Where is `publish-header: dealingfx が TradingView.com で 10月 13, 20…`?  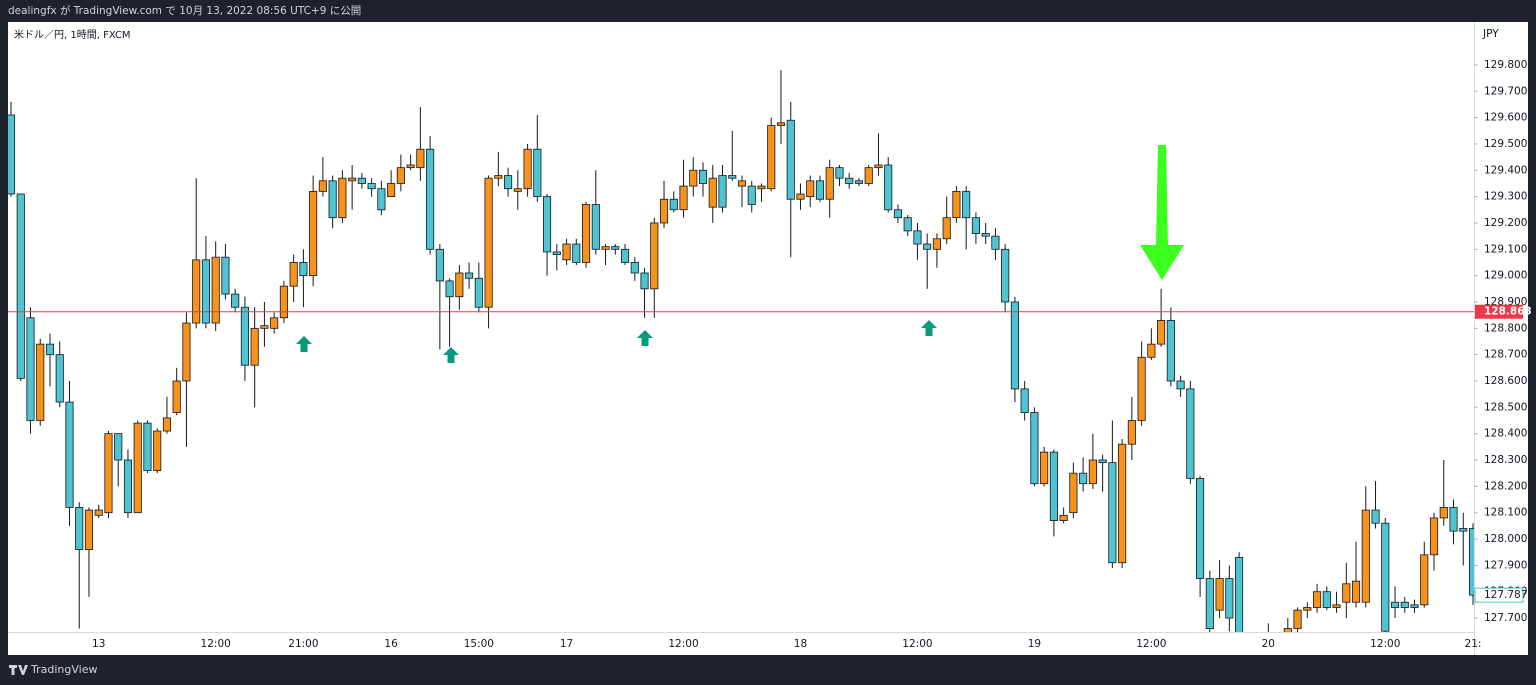 publish-header: dealingfx が TradingView.com で 10月 13, 20… is located at coordinates (184, 10).